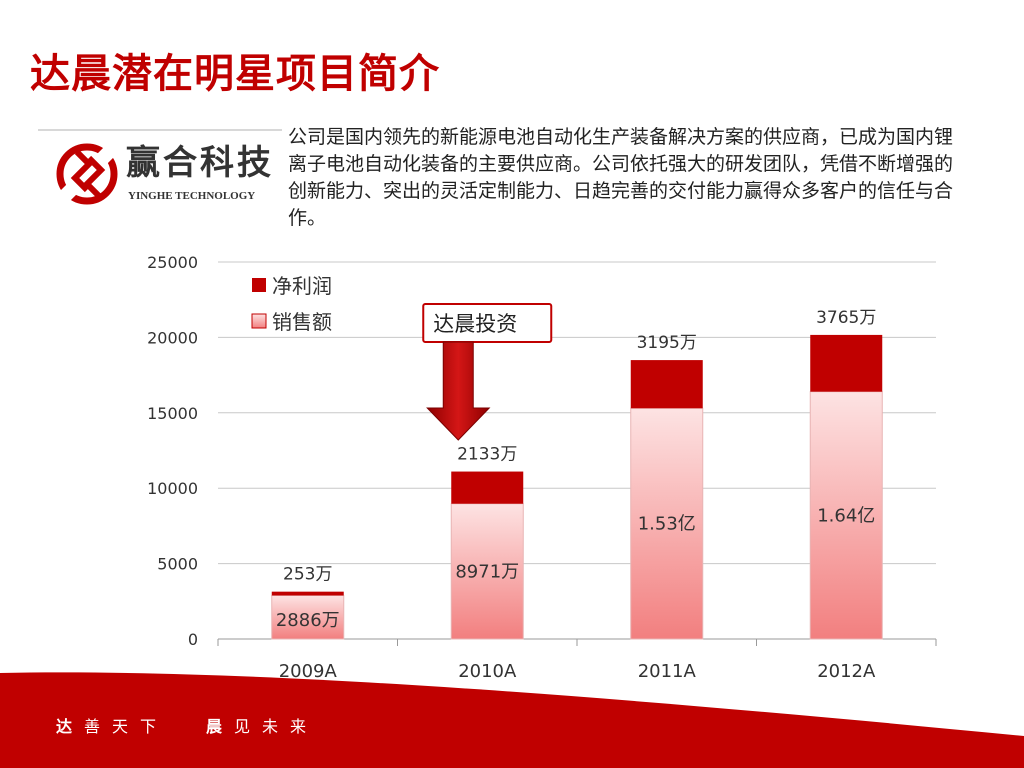 This screenshot has height=768, width=1024. I want to click on data-label-sales: 1.53亿, so click(667, 524).